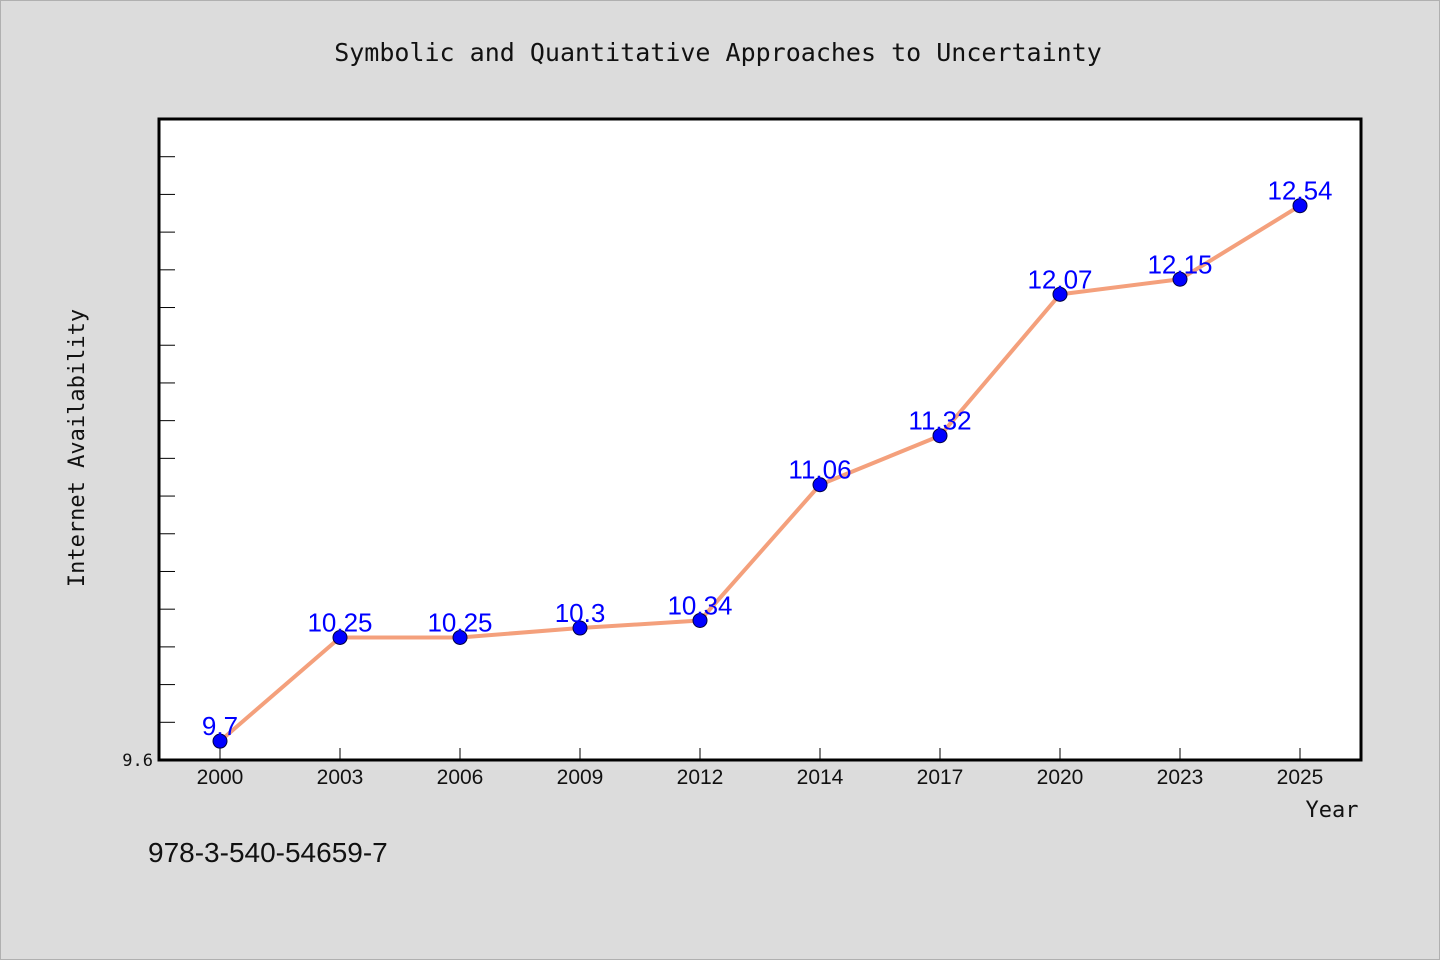 The height and width of the screenshot is (960, 1440). I want to click on data-label: 12.54, so click(1299, 191).